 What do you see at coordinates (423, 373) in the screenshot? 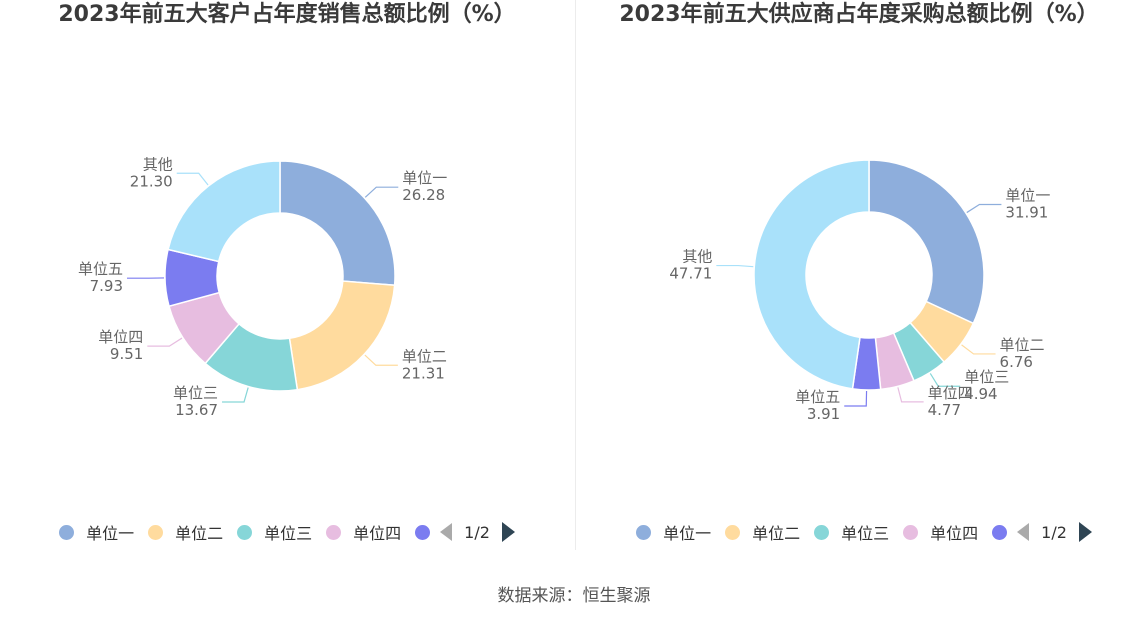
I see `slice-value-label: 21.31` at bounding box center [423, 373].